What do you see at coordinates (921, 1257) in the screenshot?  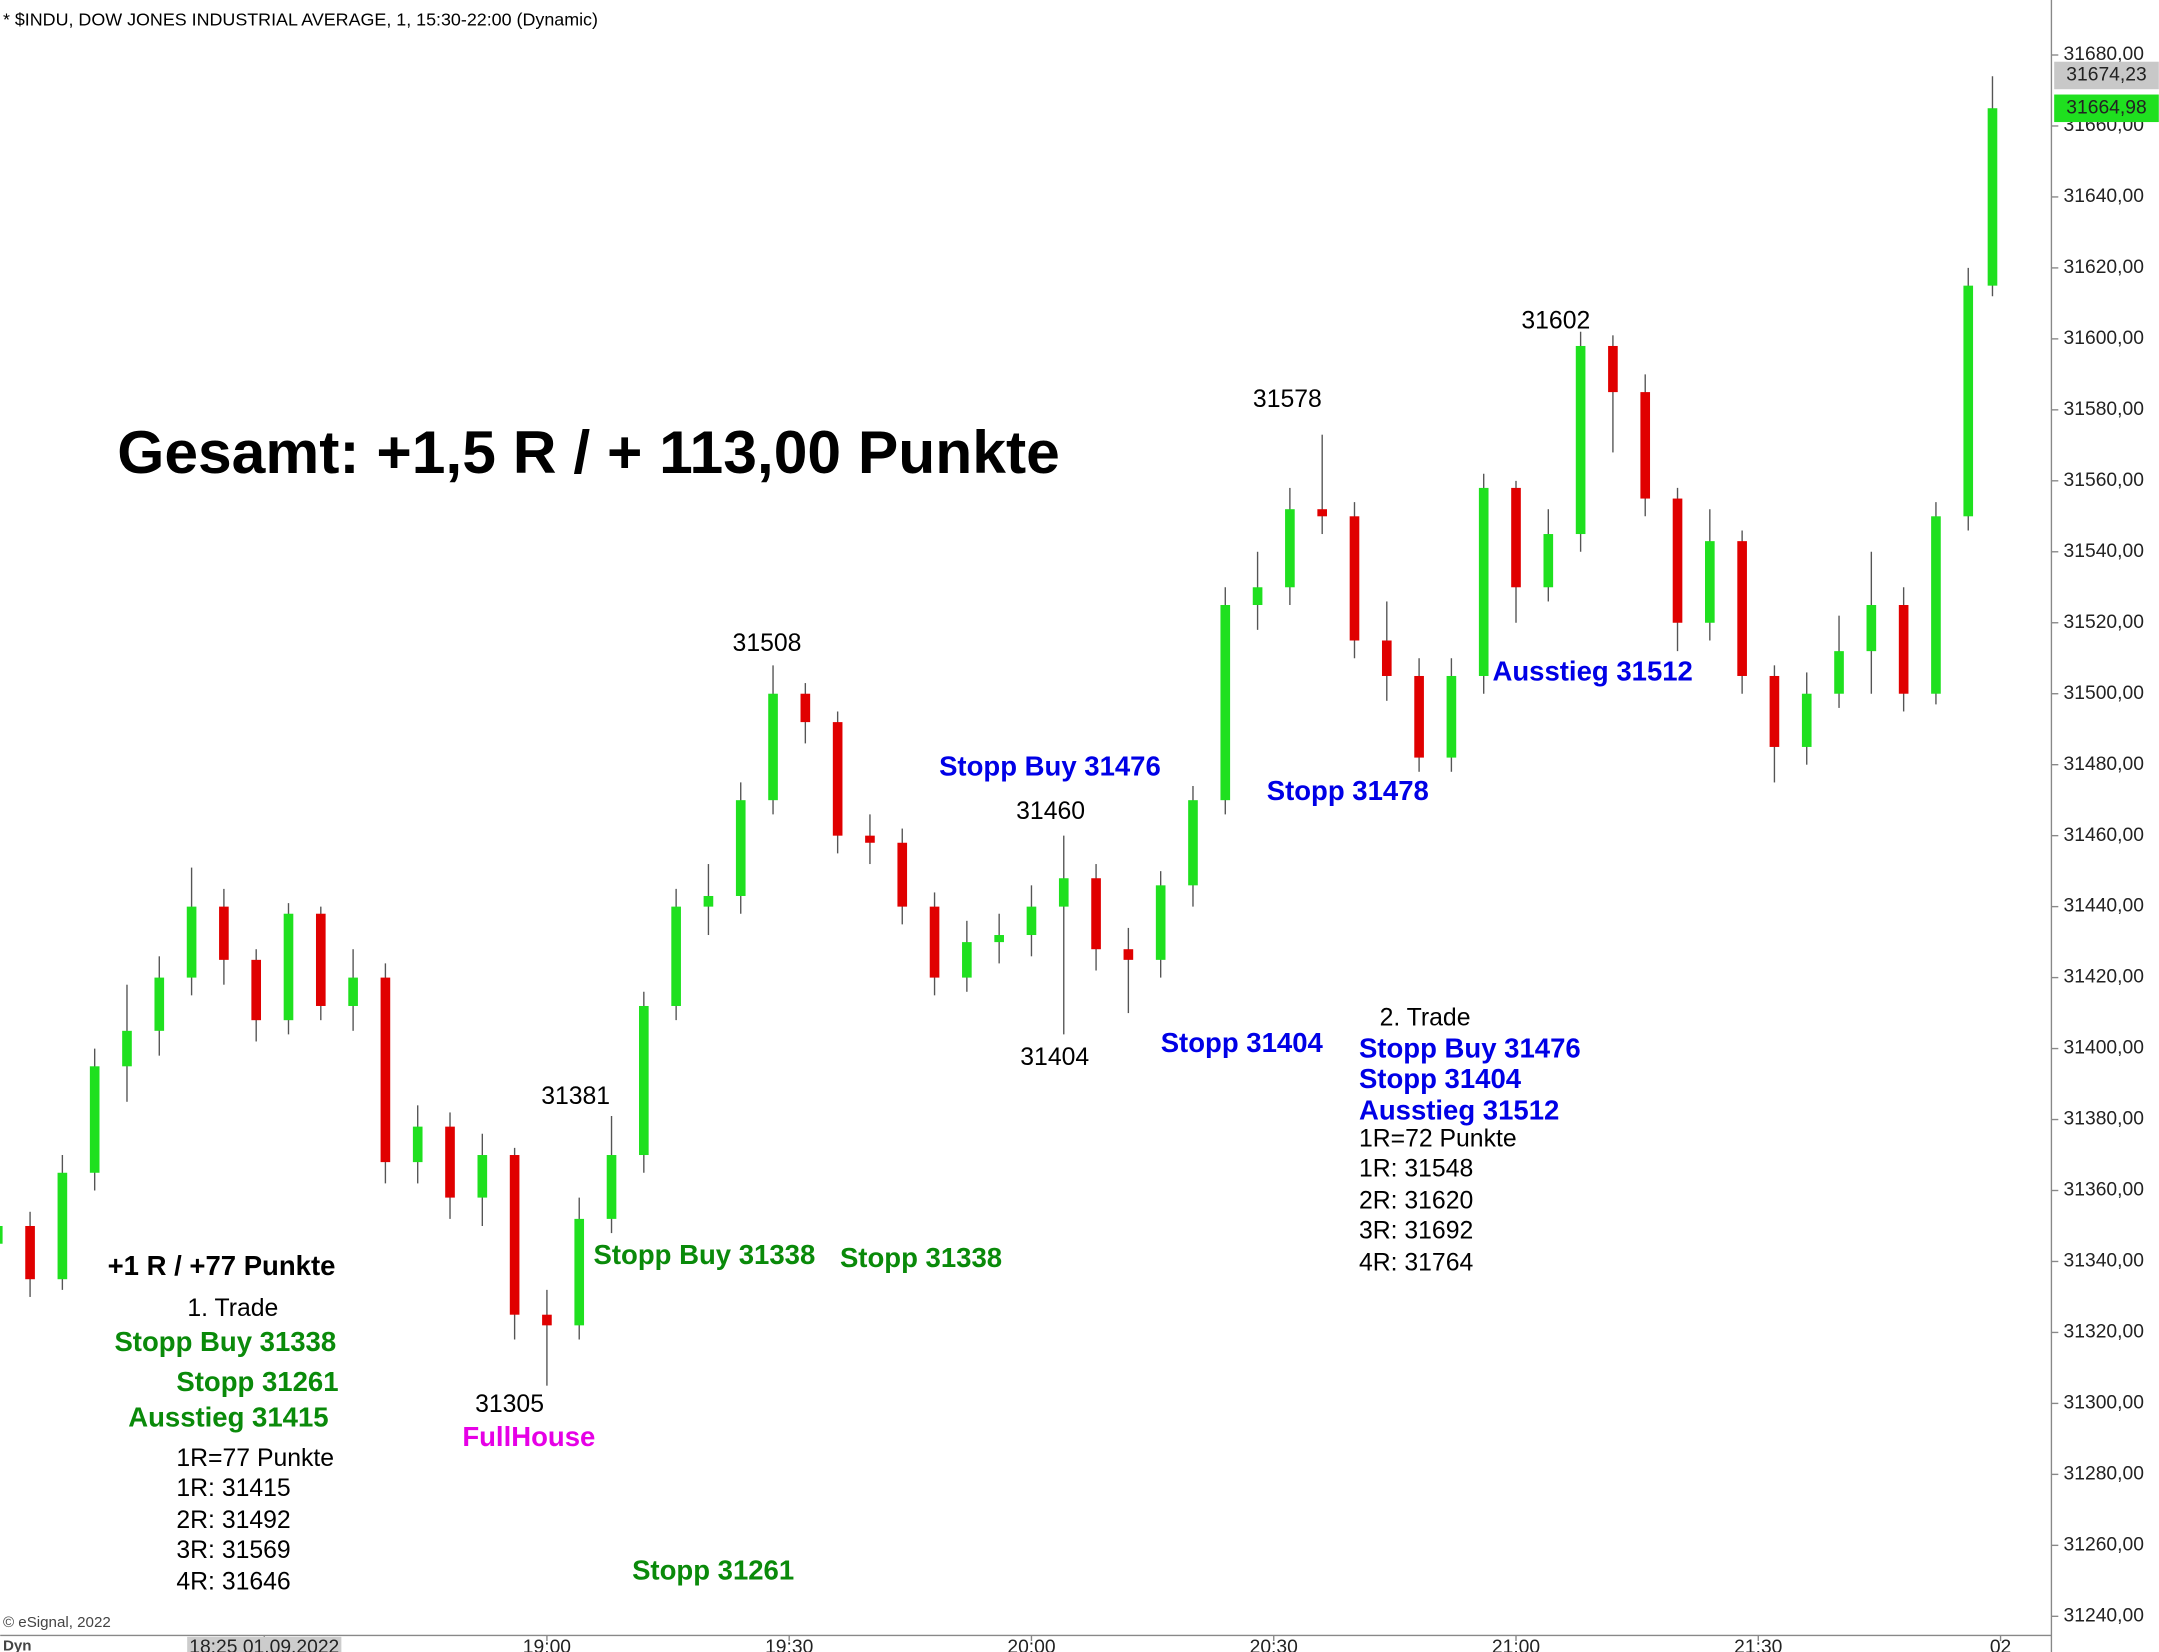 I see `annotation: Stopp 31338` at bounding box center [921, 1257].